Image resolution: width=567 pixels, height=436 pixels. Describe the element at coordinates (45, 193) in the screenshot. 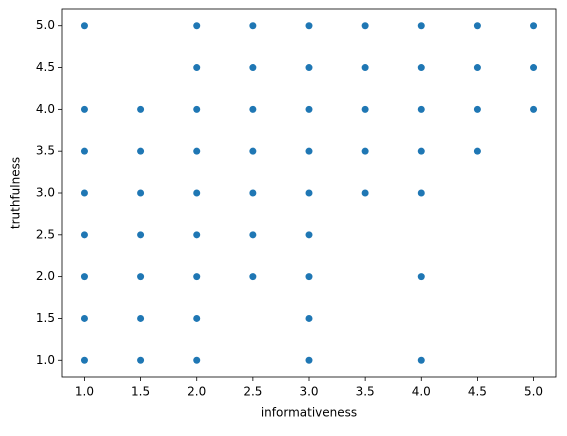

I see `y-tick-label: 3.0` at that location.